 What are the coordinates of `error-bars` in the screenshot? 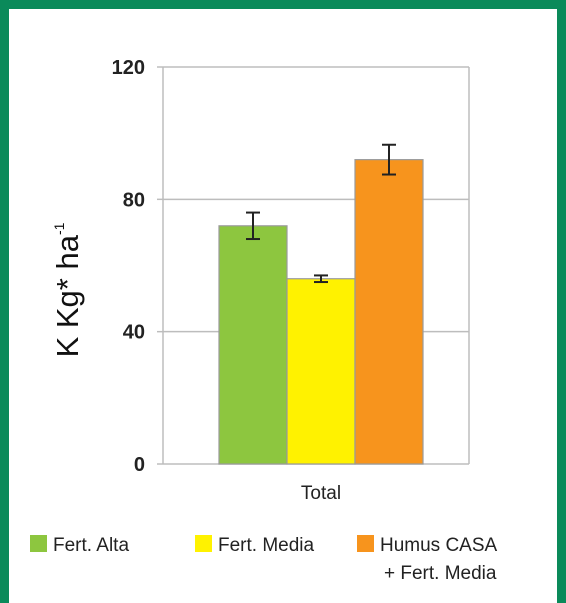 It's located at (321, 213).